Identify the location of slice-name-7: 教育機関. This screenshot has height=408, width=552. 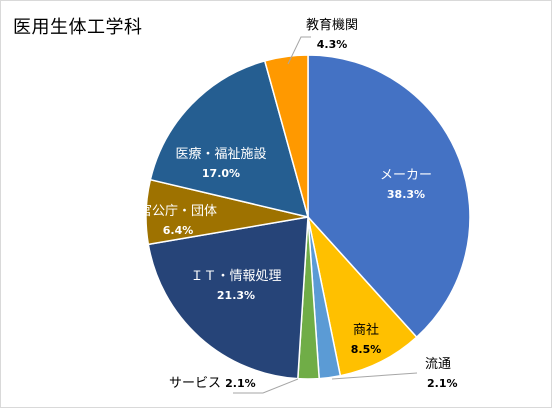
(332, 25).